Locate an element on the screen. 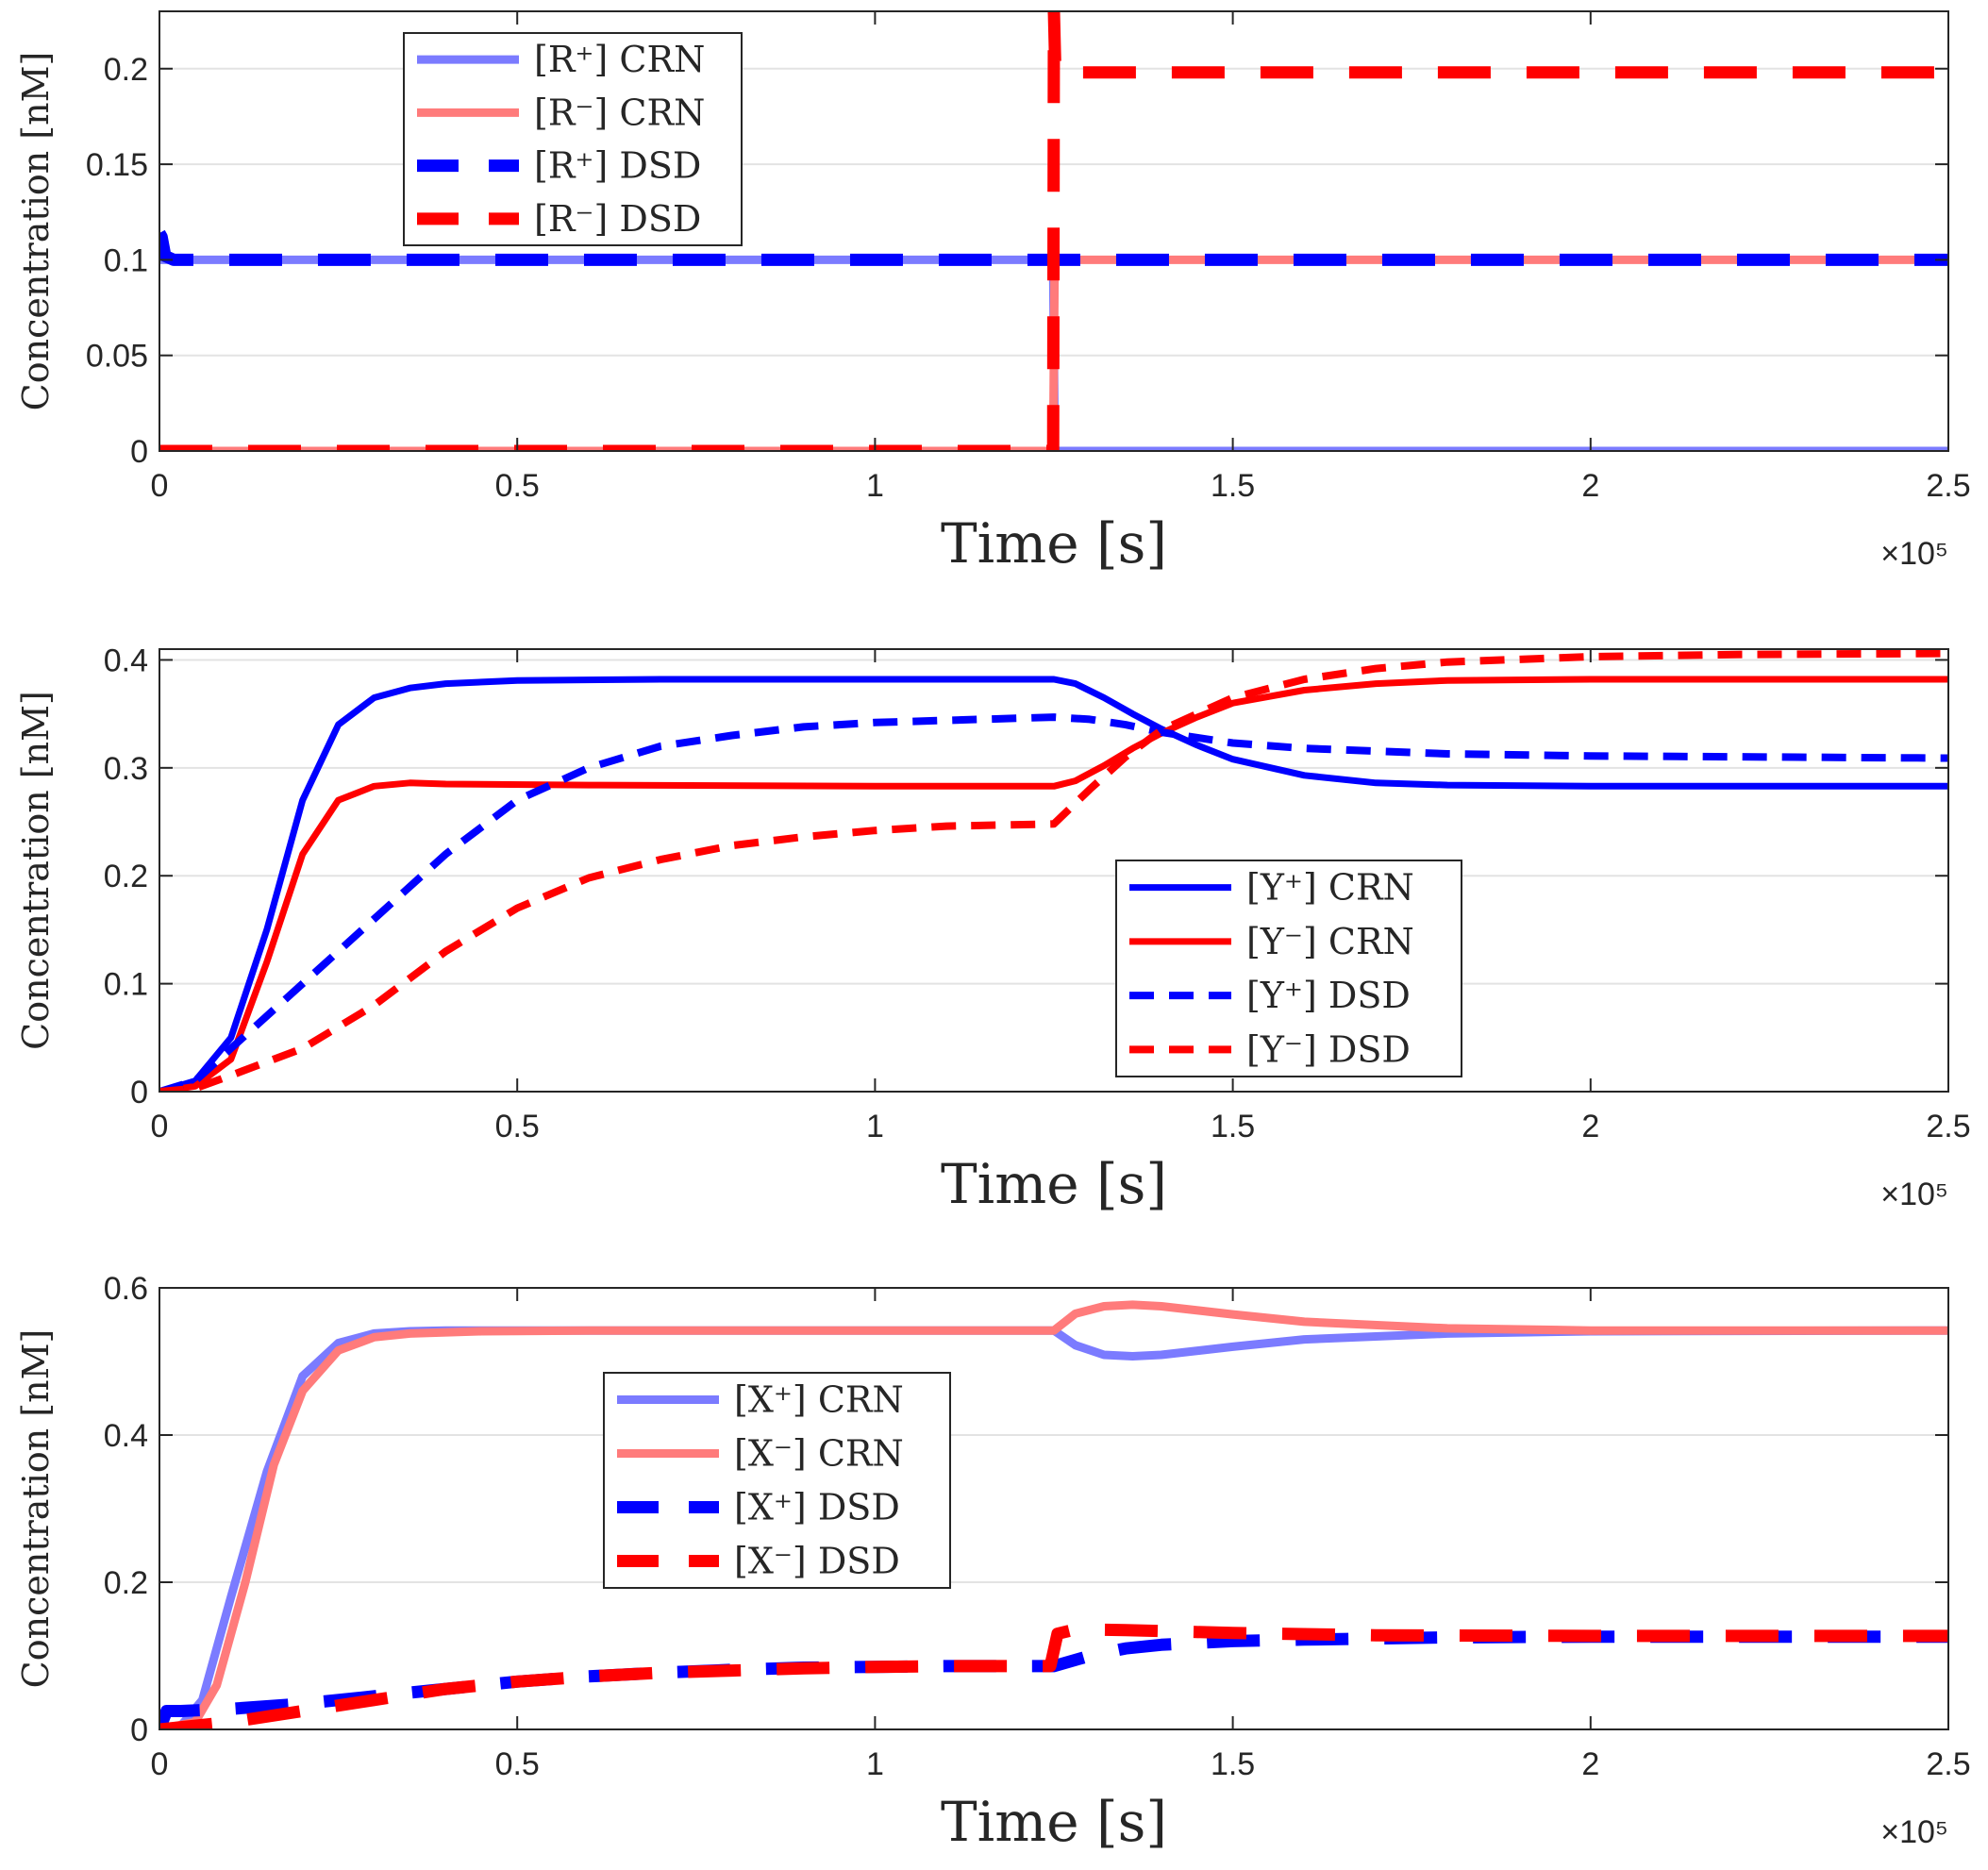 The width and height of the screenshot is (1988, 1870). legend-label-0: [R⁺] CRN is located at coordinates (619, 59).